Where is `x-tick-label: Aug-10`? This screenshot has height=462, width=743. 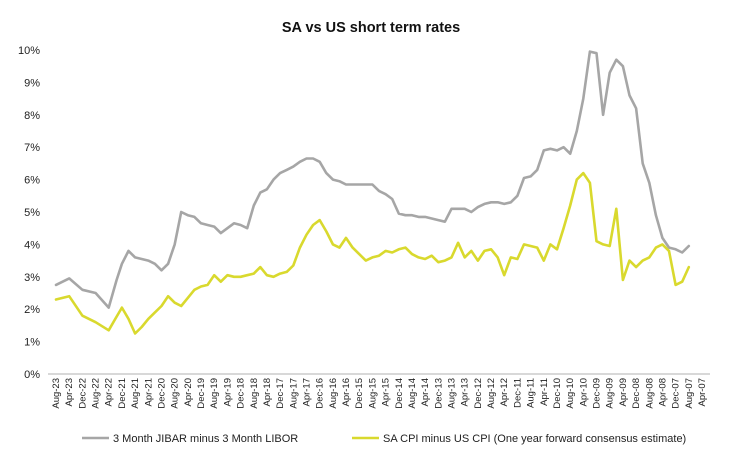
x-tick-label: Aug-10 is located at coordinates (570, 393).